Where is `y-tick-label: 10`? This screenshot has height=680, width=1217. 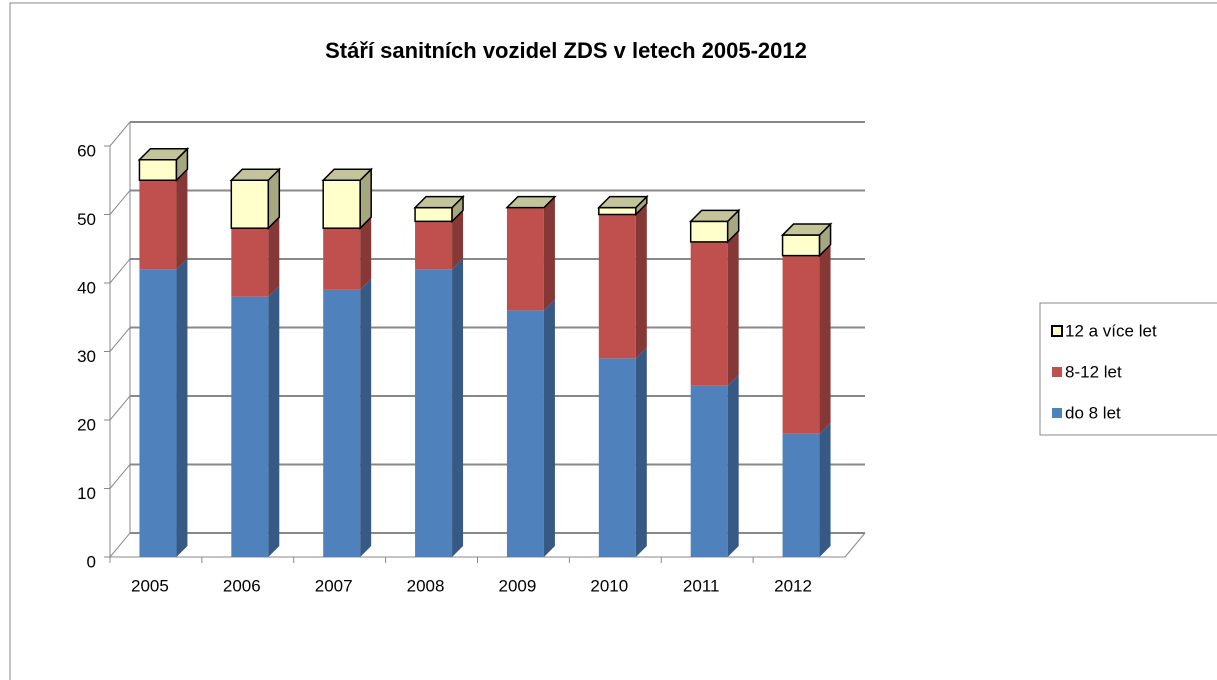 y-tick-label: 10 is located at coordinates (86, 493).